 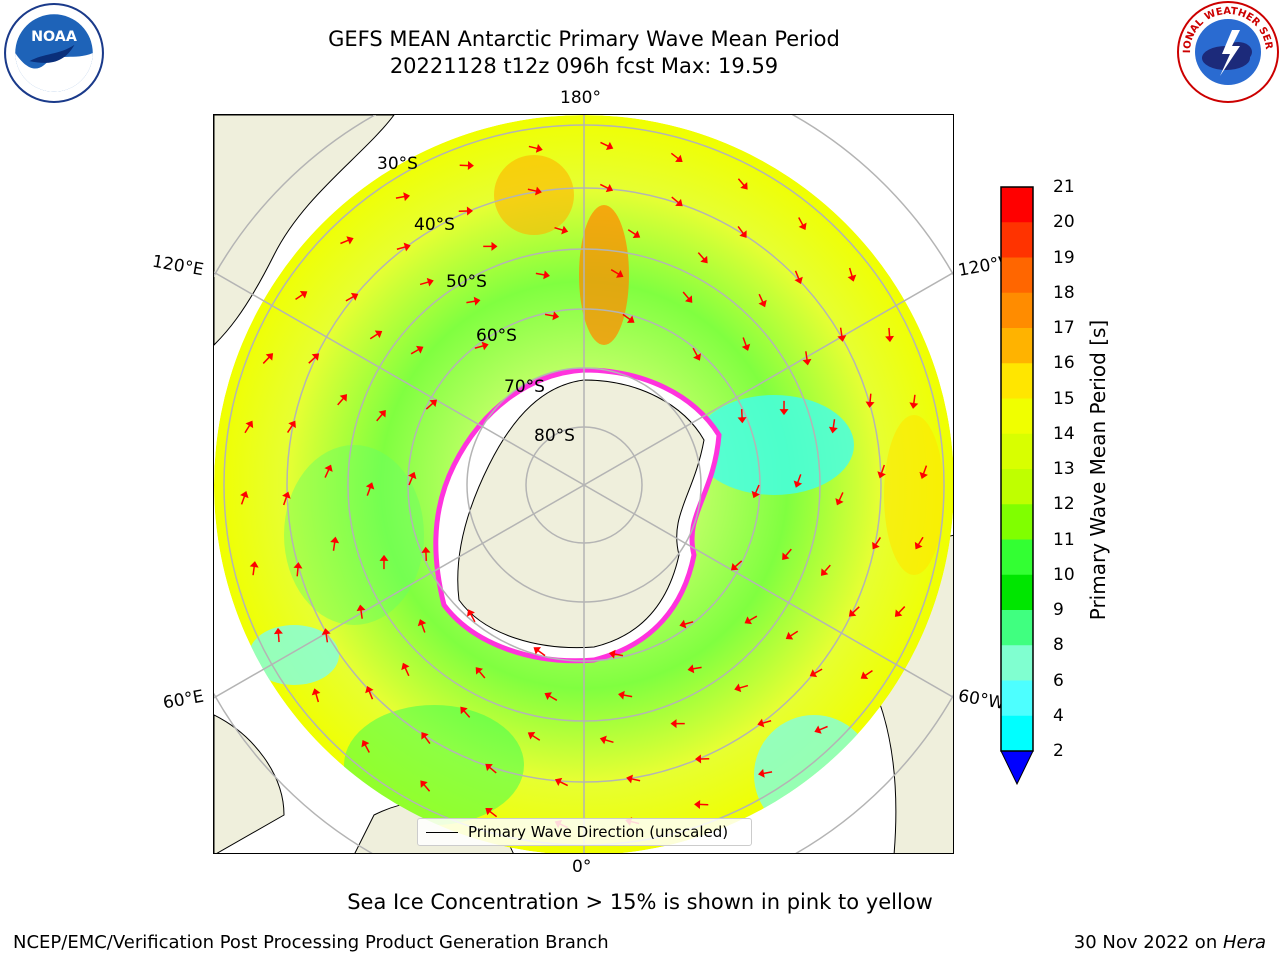 I want to click on colorbar-tick-label: 14, so click(x=1064, y=433).